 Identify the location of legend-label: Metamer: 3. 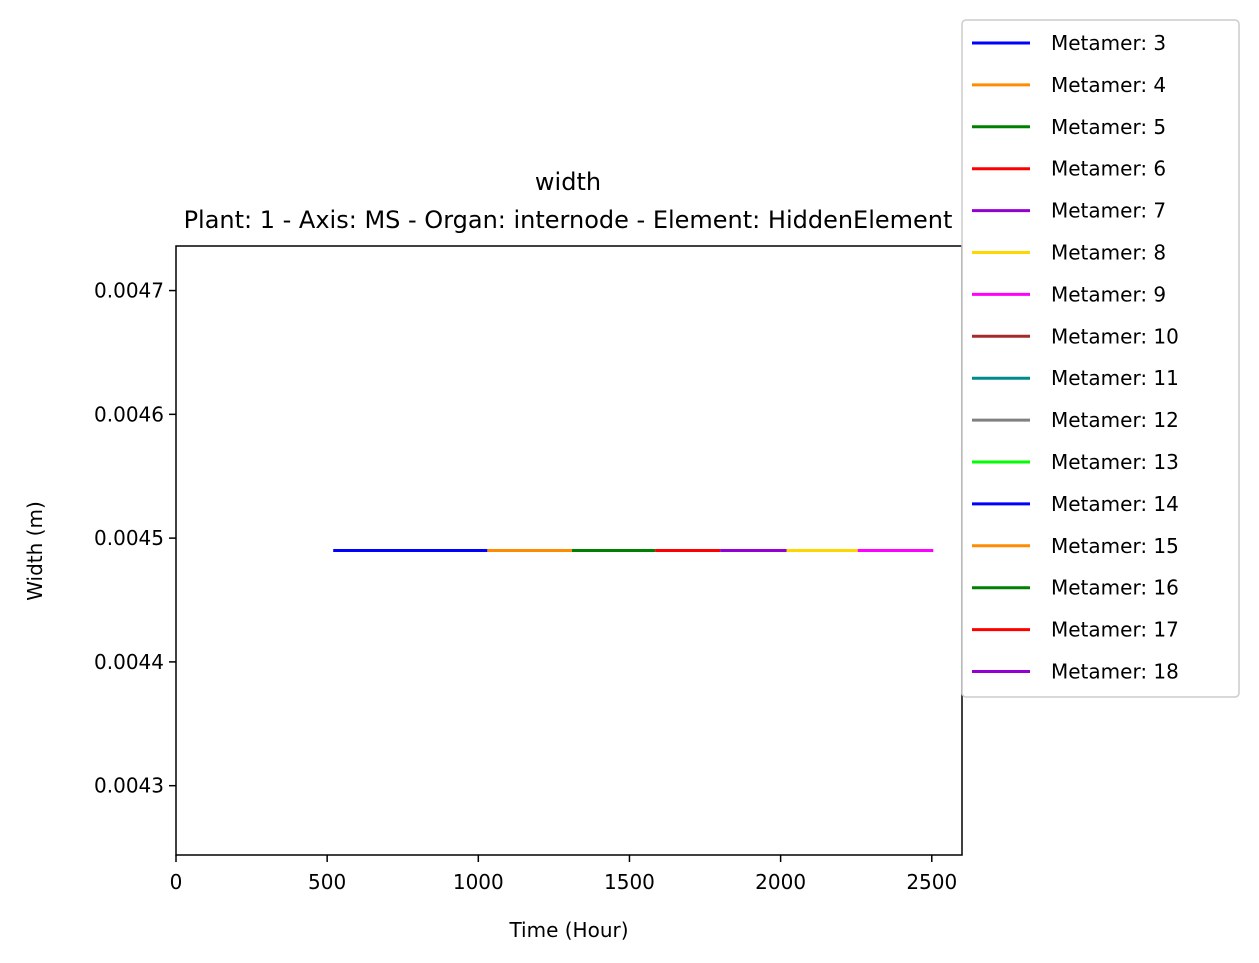
(1108, 43).